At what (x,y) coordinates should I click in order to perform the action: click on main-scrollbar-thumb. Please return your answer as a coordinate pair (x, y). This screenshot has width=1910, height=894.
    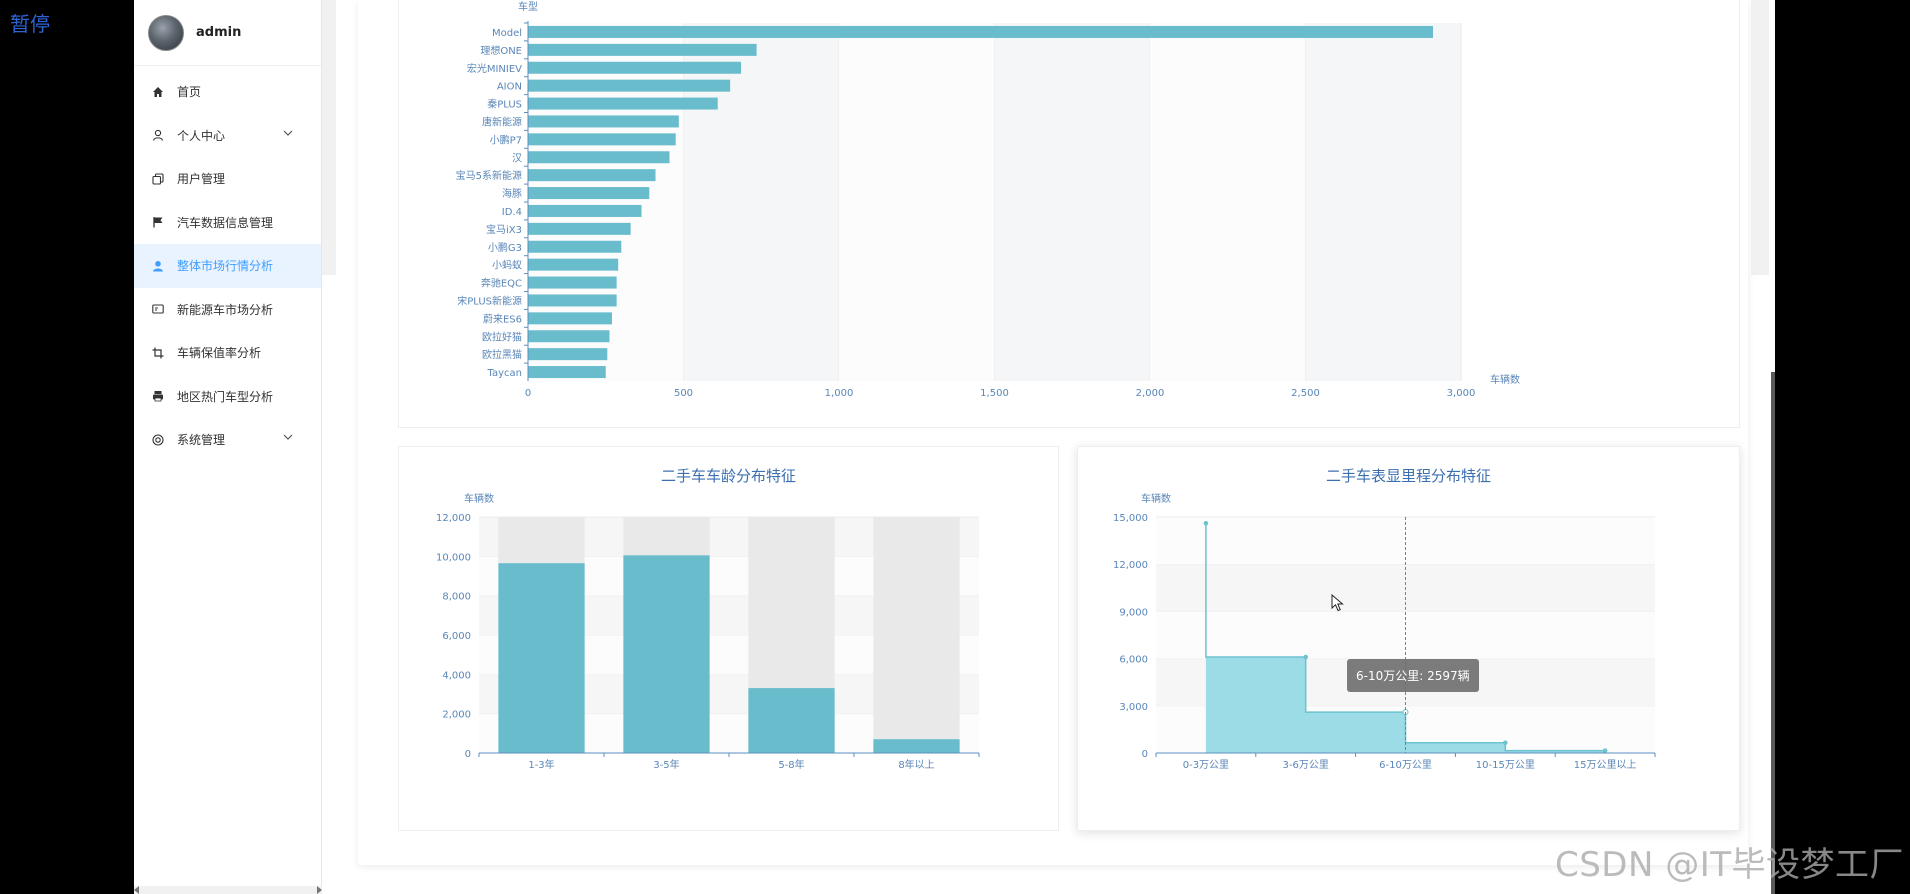
    Looking at the image, I should click on (1773, 633).